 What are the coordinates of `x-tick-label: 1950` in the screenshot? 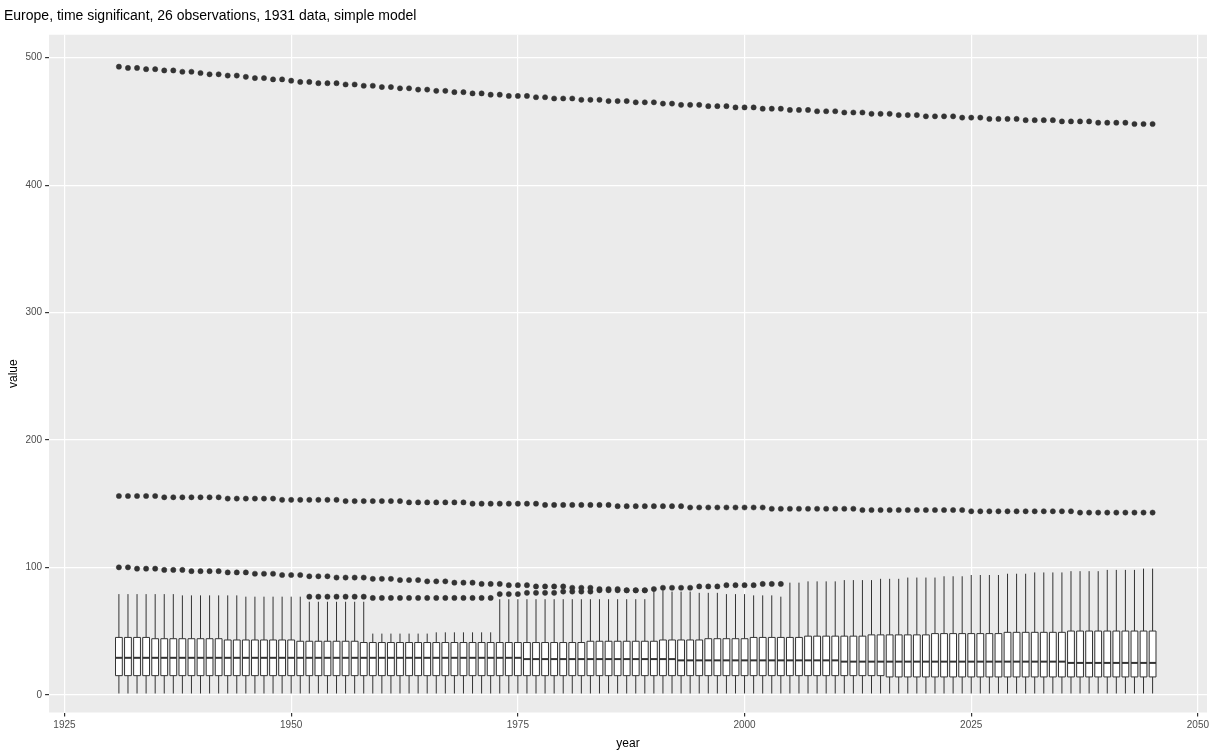 It's located at (291, 725).